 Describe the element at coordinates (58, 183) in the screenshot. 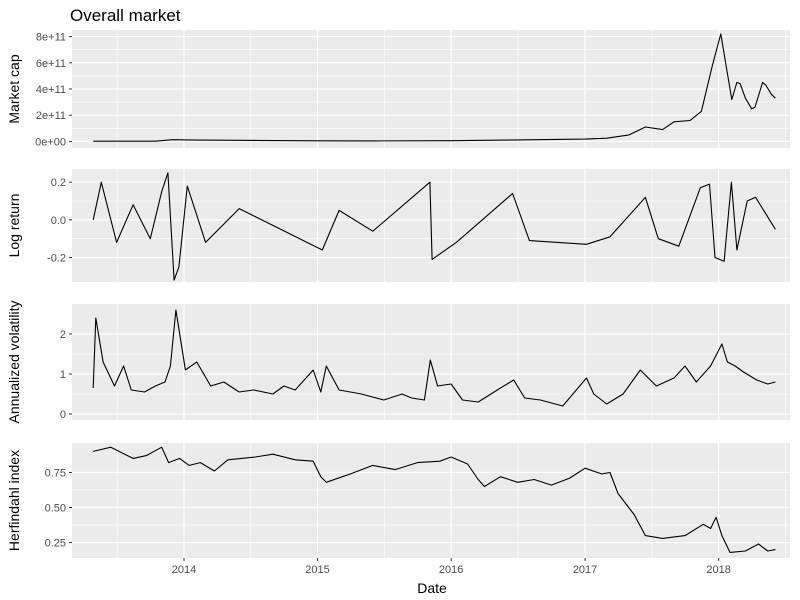

I see `y-tick-label: 0.2` at that location.